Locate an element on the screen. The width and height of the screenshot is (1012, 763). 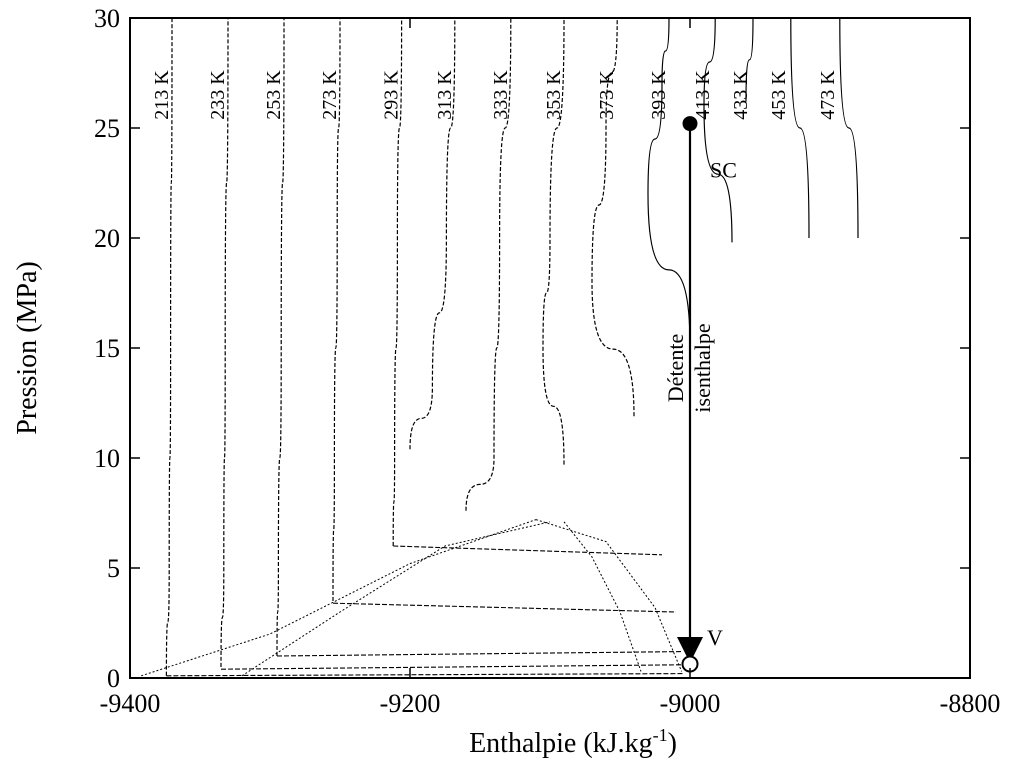
isotherm-label: 273 K is located at coordinates (330, 95).